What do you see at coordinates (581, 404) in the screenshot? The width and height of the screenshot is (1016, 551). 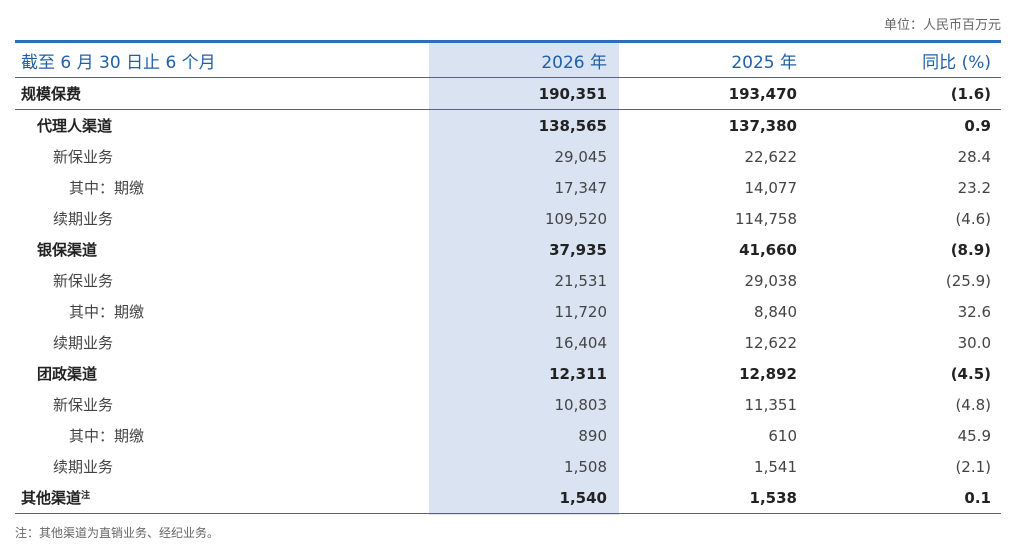 I see `cell-2026: 10,803` at bounding box center [581, 404].